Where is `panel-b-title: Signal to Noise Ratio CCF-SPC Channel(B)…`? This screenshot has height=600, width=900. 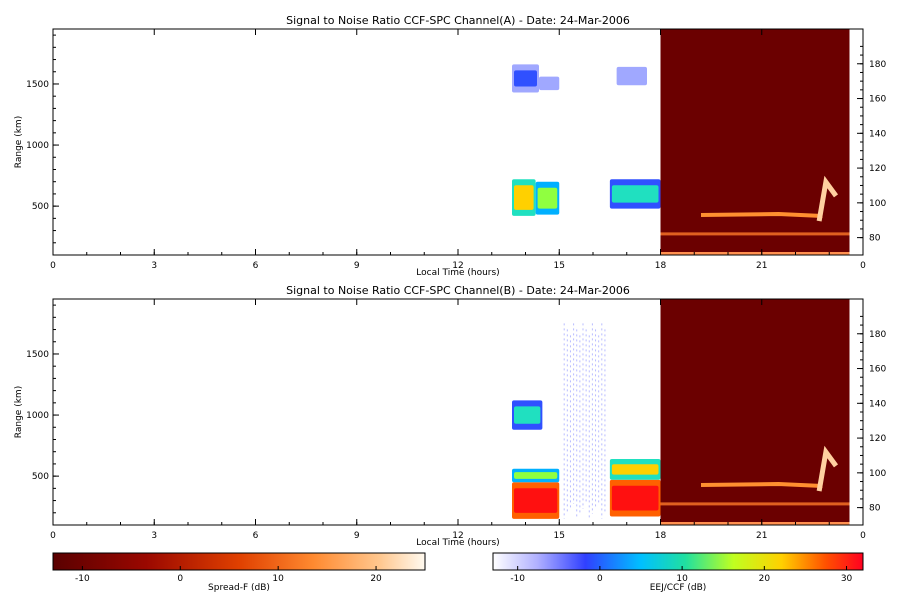
panel-b-title: Signal to Noise Ratio CCF-SPC Channel(B)… is located at coordinates (458, 290).